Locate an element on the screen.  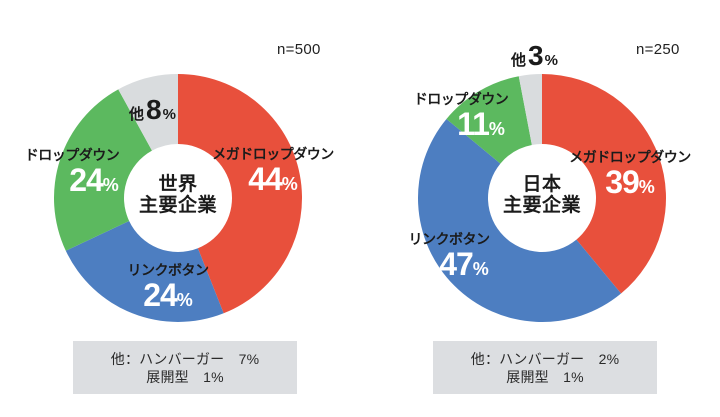
world-label-link-button-value: 24 % is located at coordinates (168, 296).